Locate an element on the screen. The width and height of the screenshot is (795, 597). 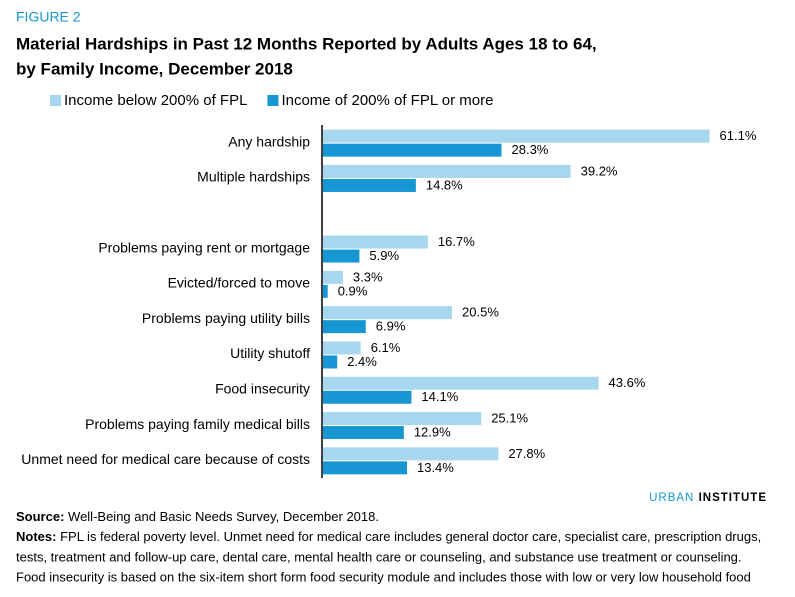
value-label: 25.1% is located at coordinates (509, 417).